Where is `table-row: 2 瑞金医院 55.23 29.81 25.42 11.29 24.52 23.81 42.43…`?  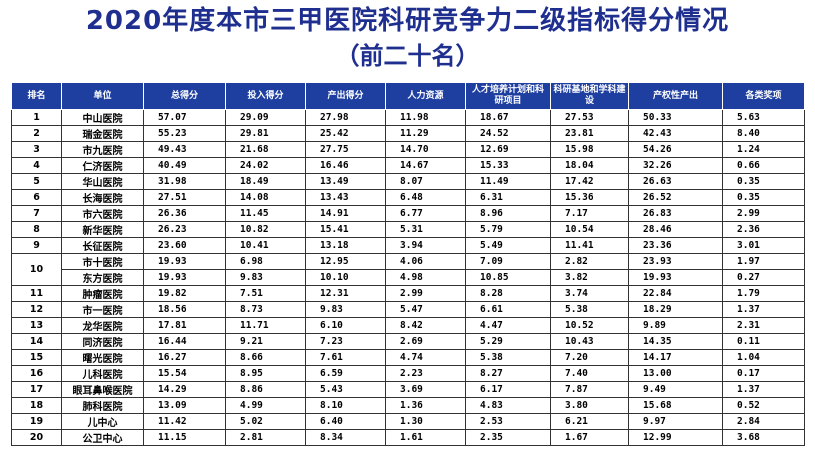
table-row: 2 瑞金医院 55.23 29.81 25.42 11.29 24.52 23.81 42.43… is located at coordinates (408, 133).